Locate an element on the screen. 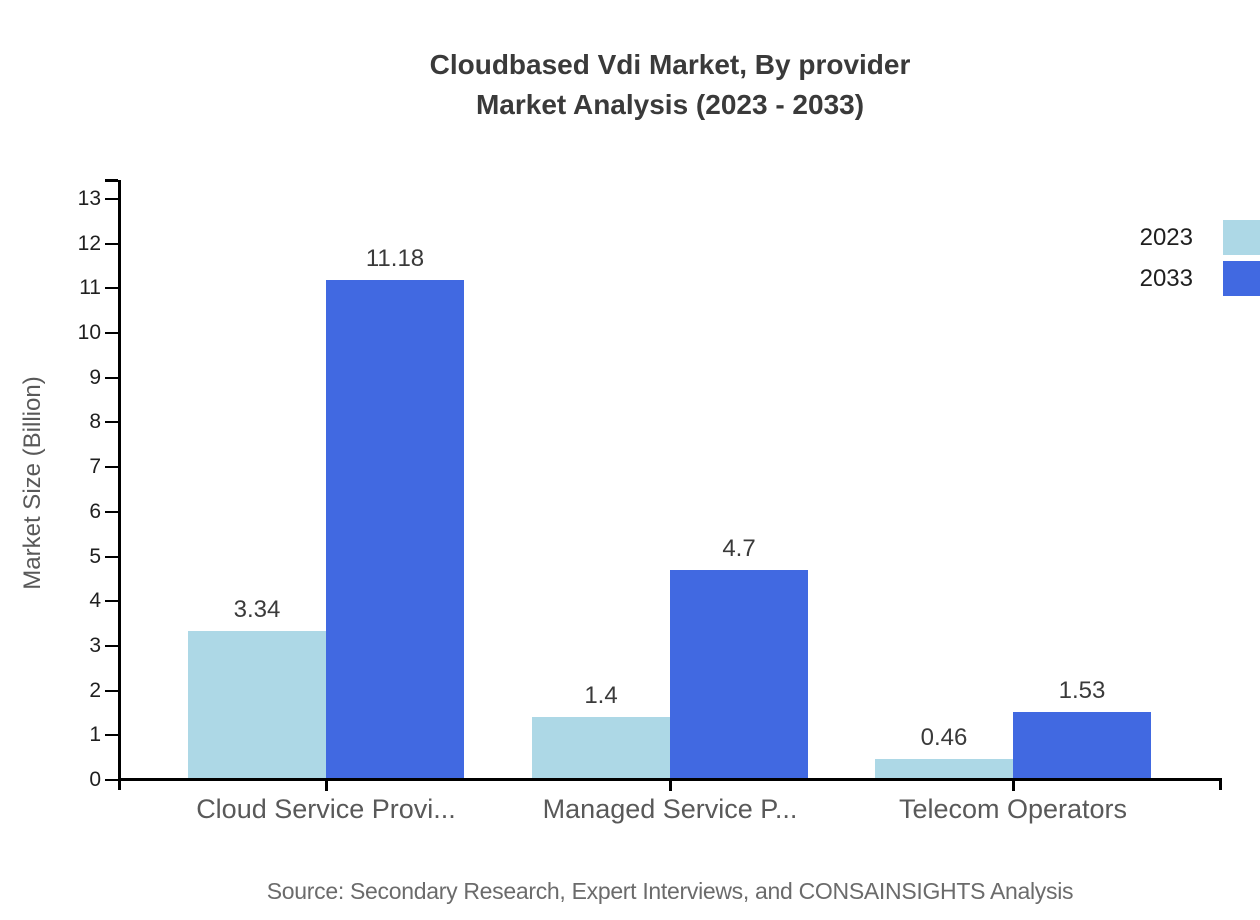 The width and height of the screenshot is (1260, 920). x-axis-end-tick is located at coordinates (1220, 784).